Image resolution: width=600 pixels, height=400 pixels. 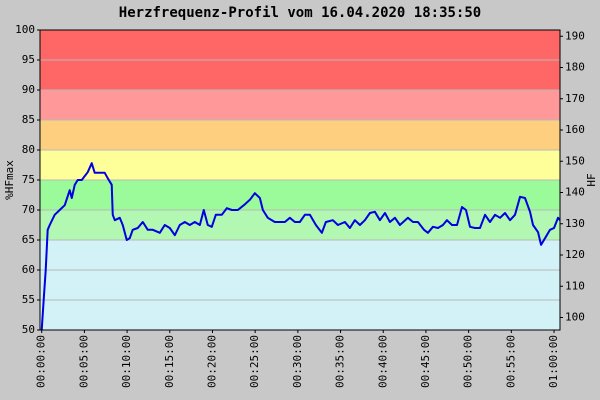 What do you see at coordinates (575, 67) in the screenshot?
I see `y2-tick-label: 180` at bounding box center [575, 67].